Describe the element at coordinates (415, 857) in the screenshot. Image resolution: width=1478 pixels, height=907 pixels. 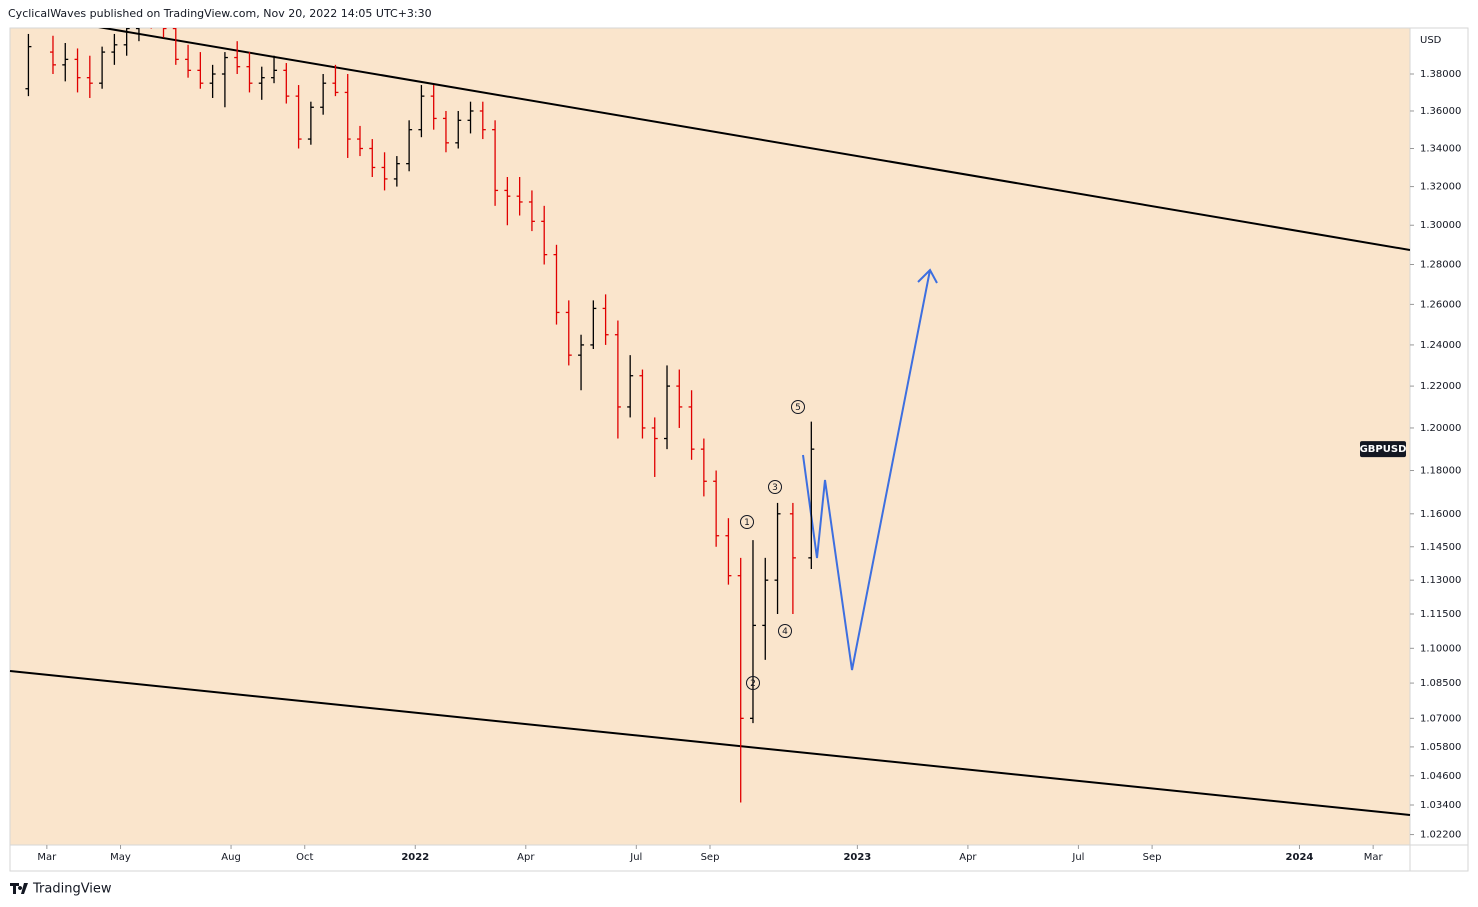
I see `x-tick-label: 2022` at that location.